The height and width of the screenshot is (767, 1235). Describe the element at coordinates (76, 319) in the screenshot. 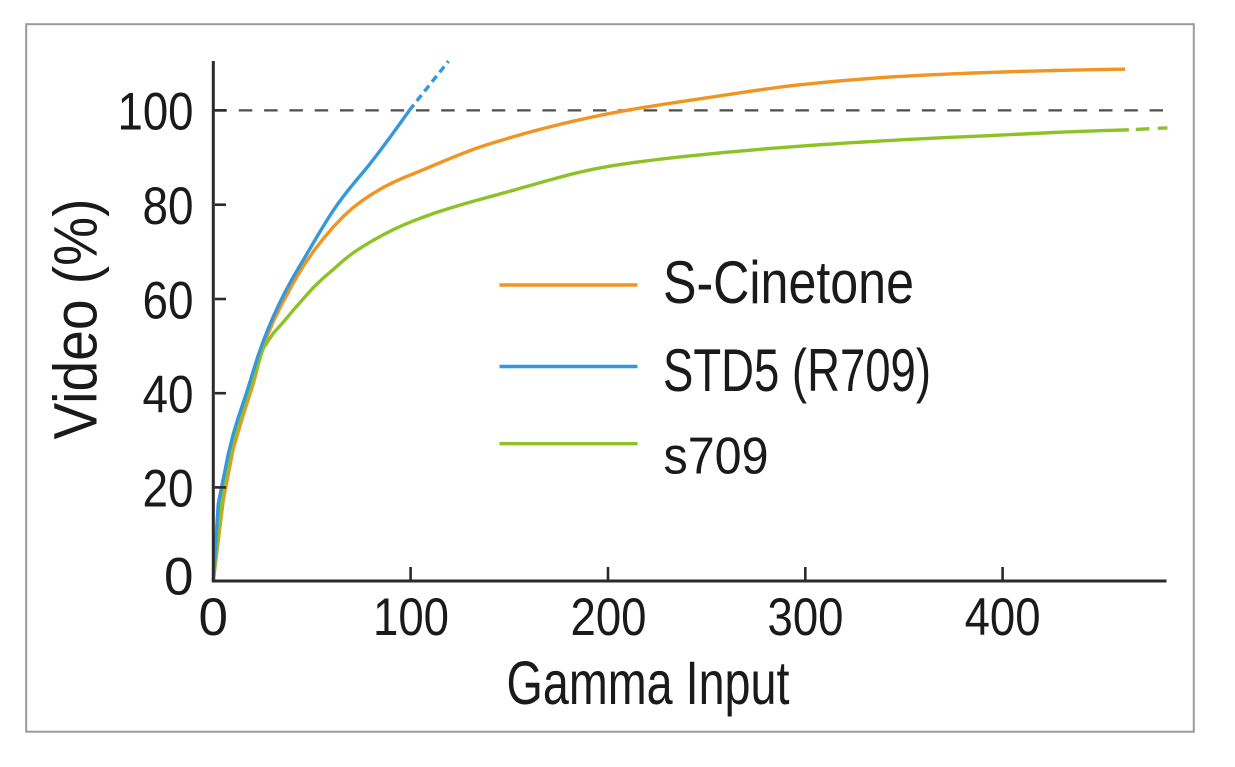

I see `svg-text: Video (%)` at that location.